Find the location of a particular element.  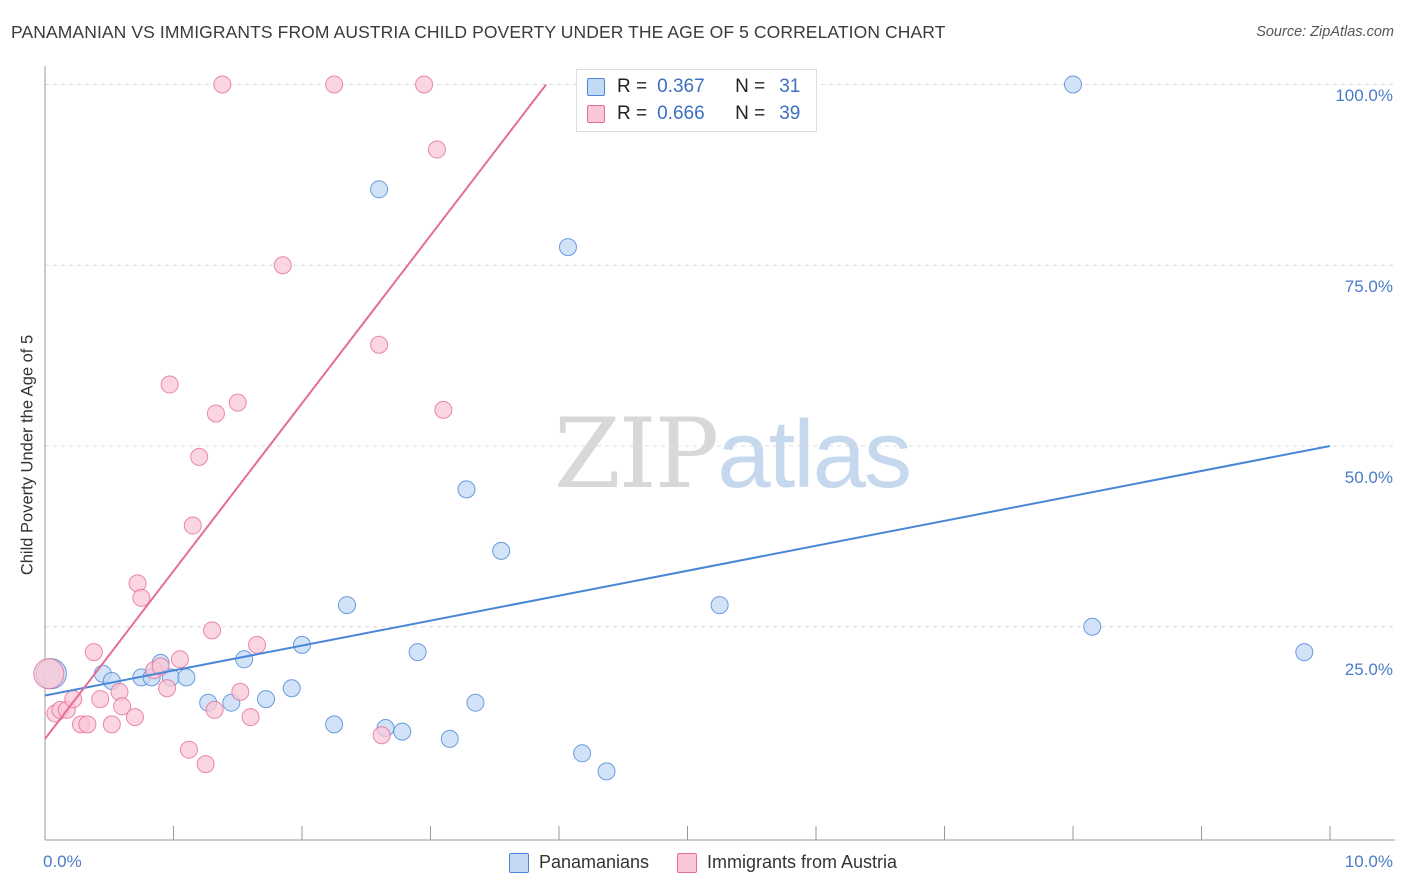

y-tick-label: 25.0% is located at coordinates (1368, 669).